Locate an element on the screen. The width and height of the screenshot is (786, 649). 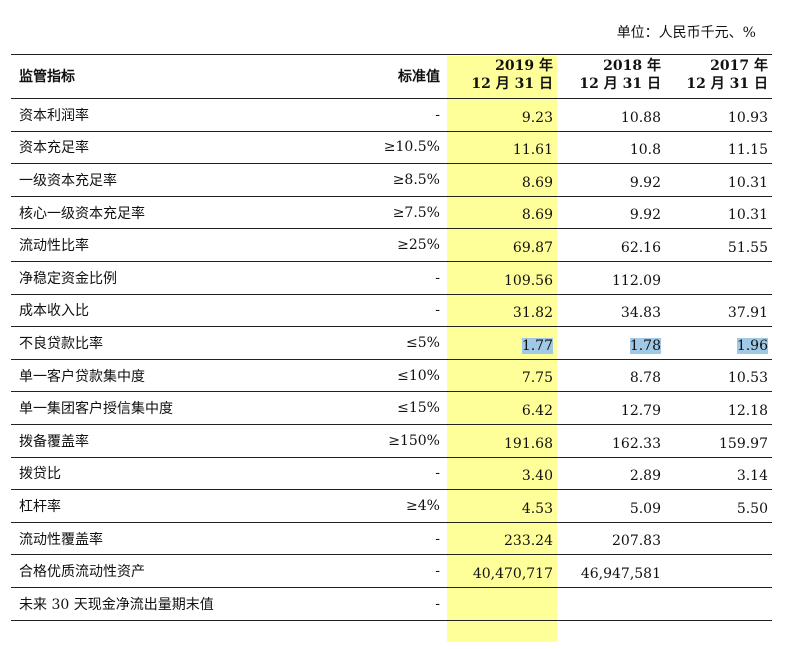
value-2017-cell: 51.55 is located at coordinates (718, 245).